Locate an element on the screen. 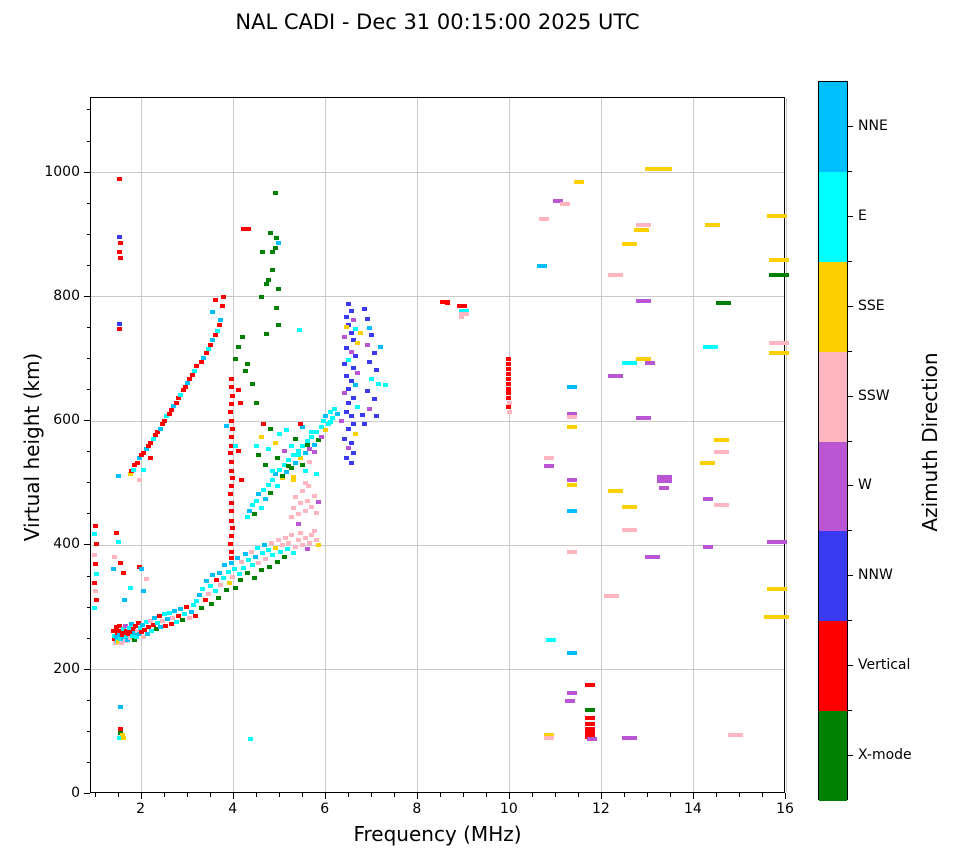 This screenshot has height=857, width=958. colorbar-tick-label: SSE is located at coordinates (871, 305).